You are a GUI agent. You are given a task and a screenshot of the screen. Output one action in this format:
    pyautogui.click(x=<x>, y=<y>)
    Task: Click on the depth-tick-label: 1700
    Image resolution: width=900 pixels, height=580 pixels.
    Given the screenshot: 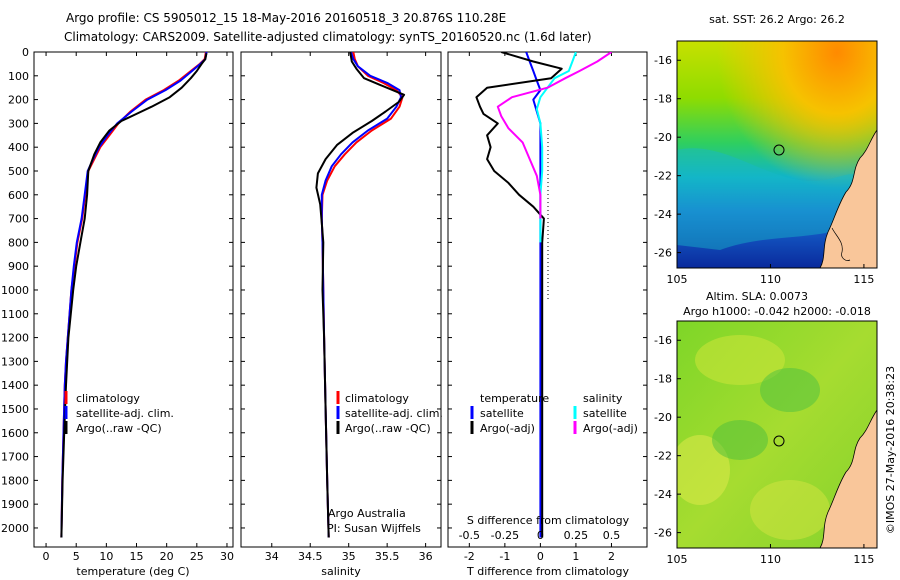 What is the action you would take?
    pyautogui.click(x=15, y=457)
    